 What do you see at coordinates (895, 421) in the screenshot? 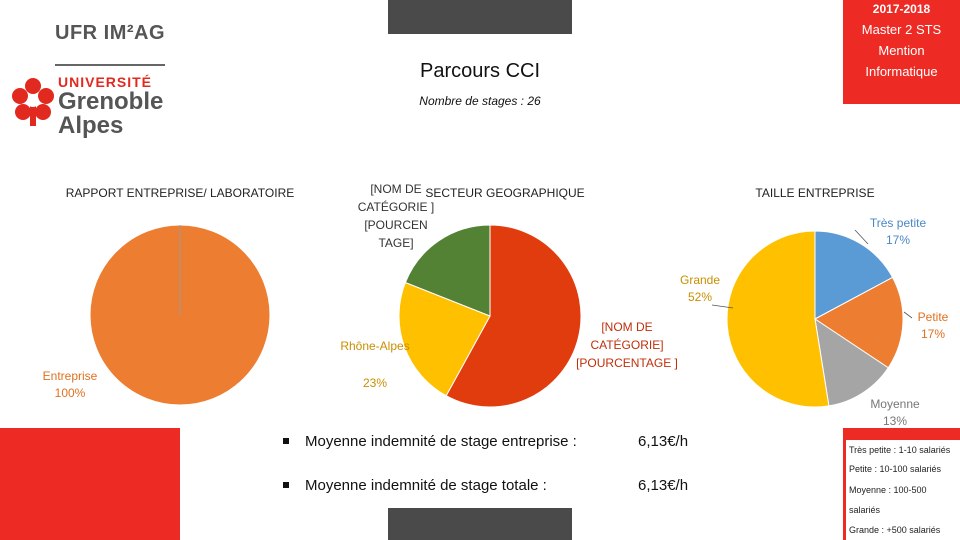
I see `chart3-moyenne-value: 13%` at bounding box center [895, 421].